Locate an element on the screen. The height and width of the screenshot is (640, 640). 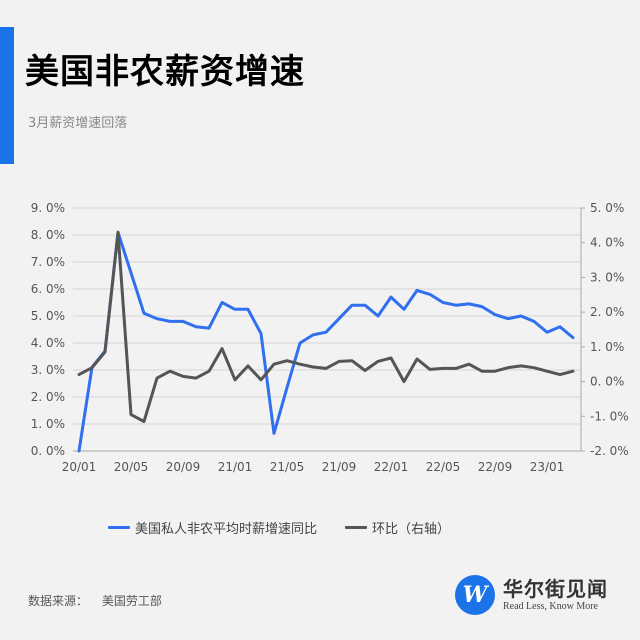
brand-slogan: Read Less, Know More is located at coordinates (550, 606).